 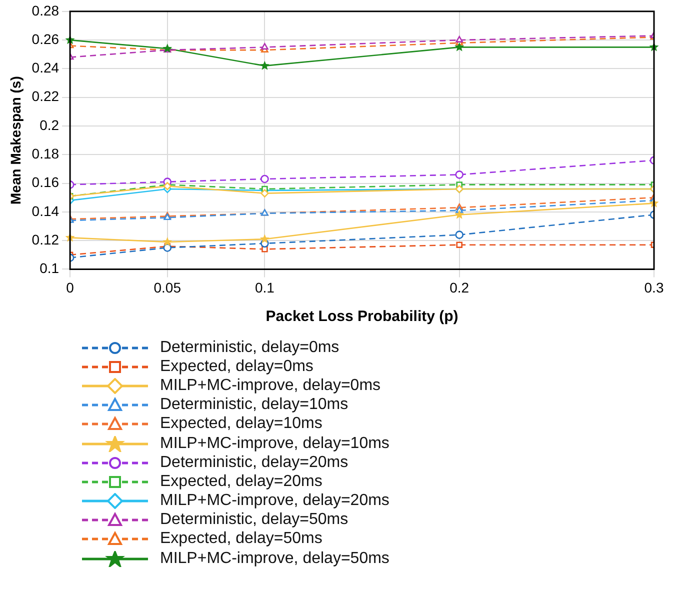 I want to click on legend-label: Deterministic, delay=20ms, so click(x=254, y=463).